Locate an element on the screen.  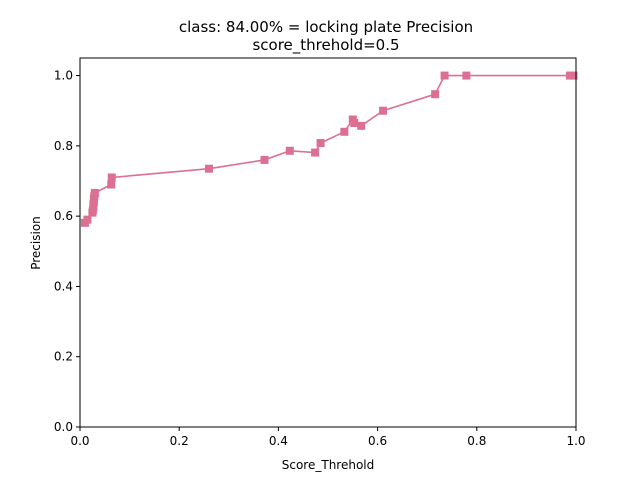
y-tick-label: 0.0 is located at coordinates (63, 427).